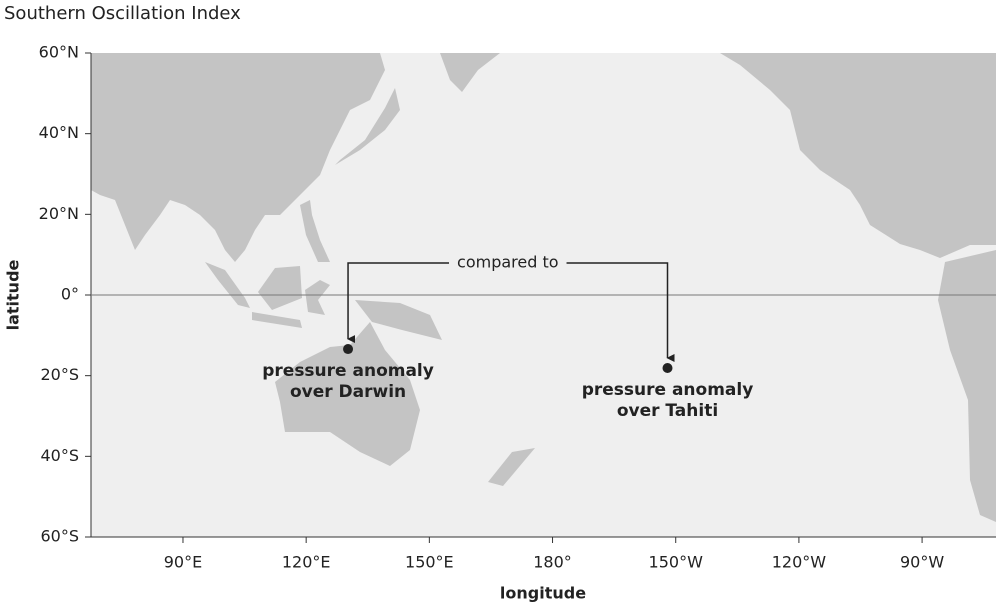 This screenshot has width=1000, height=607. I want to click on kamchatka, so click(470, 72).